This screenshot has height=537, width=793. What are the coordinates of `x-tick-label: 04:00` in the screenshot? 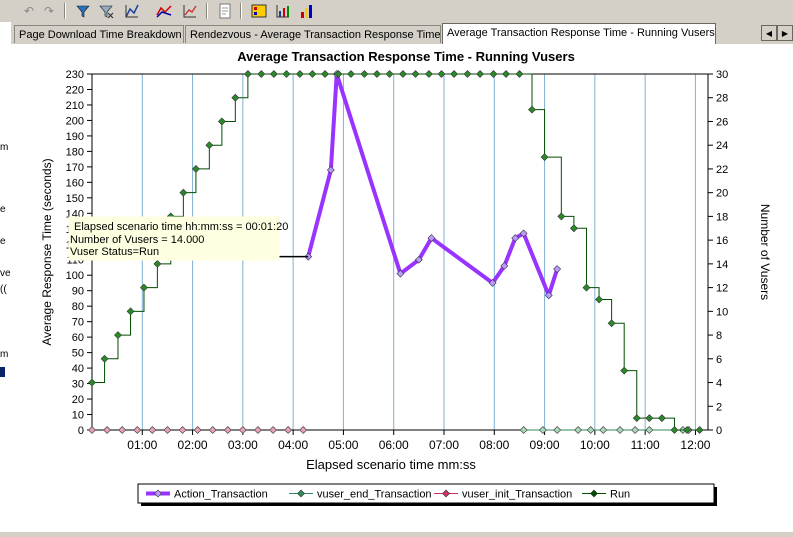 It's located at (293, 445).